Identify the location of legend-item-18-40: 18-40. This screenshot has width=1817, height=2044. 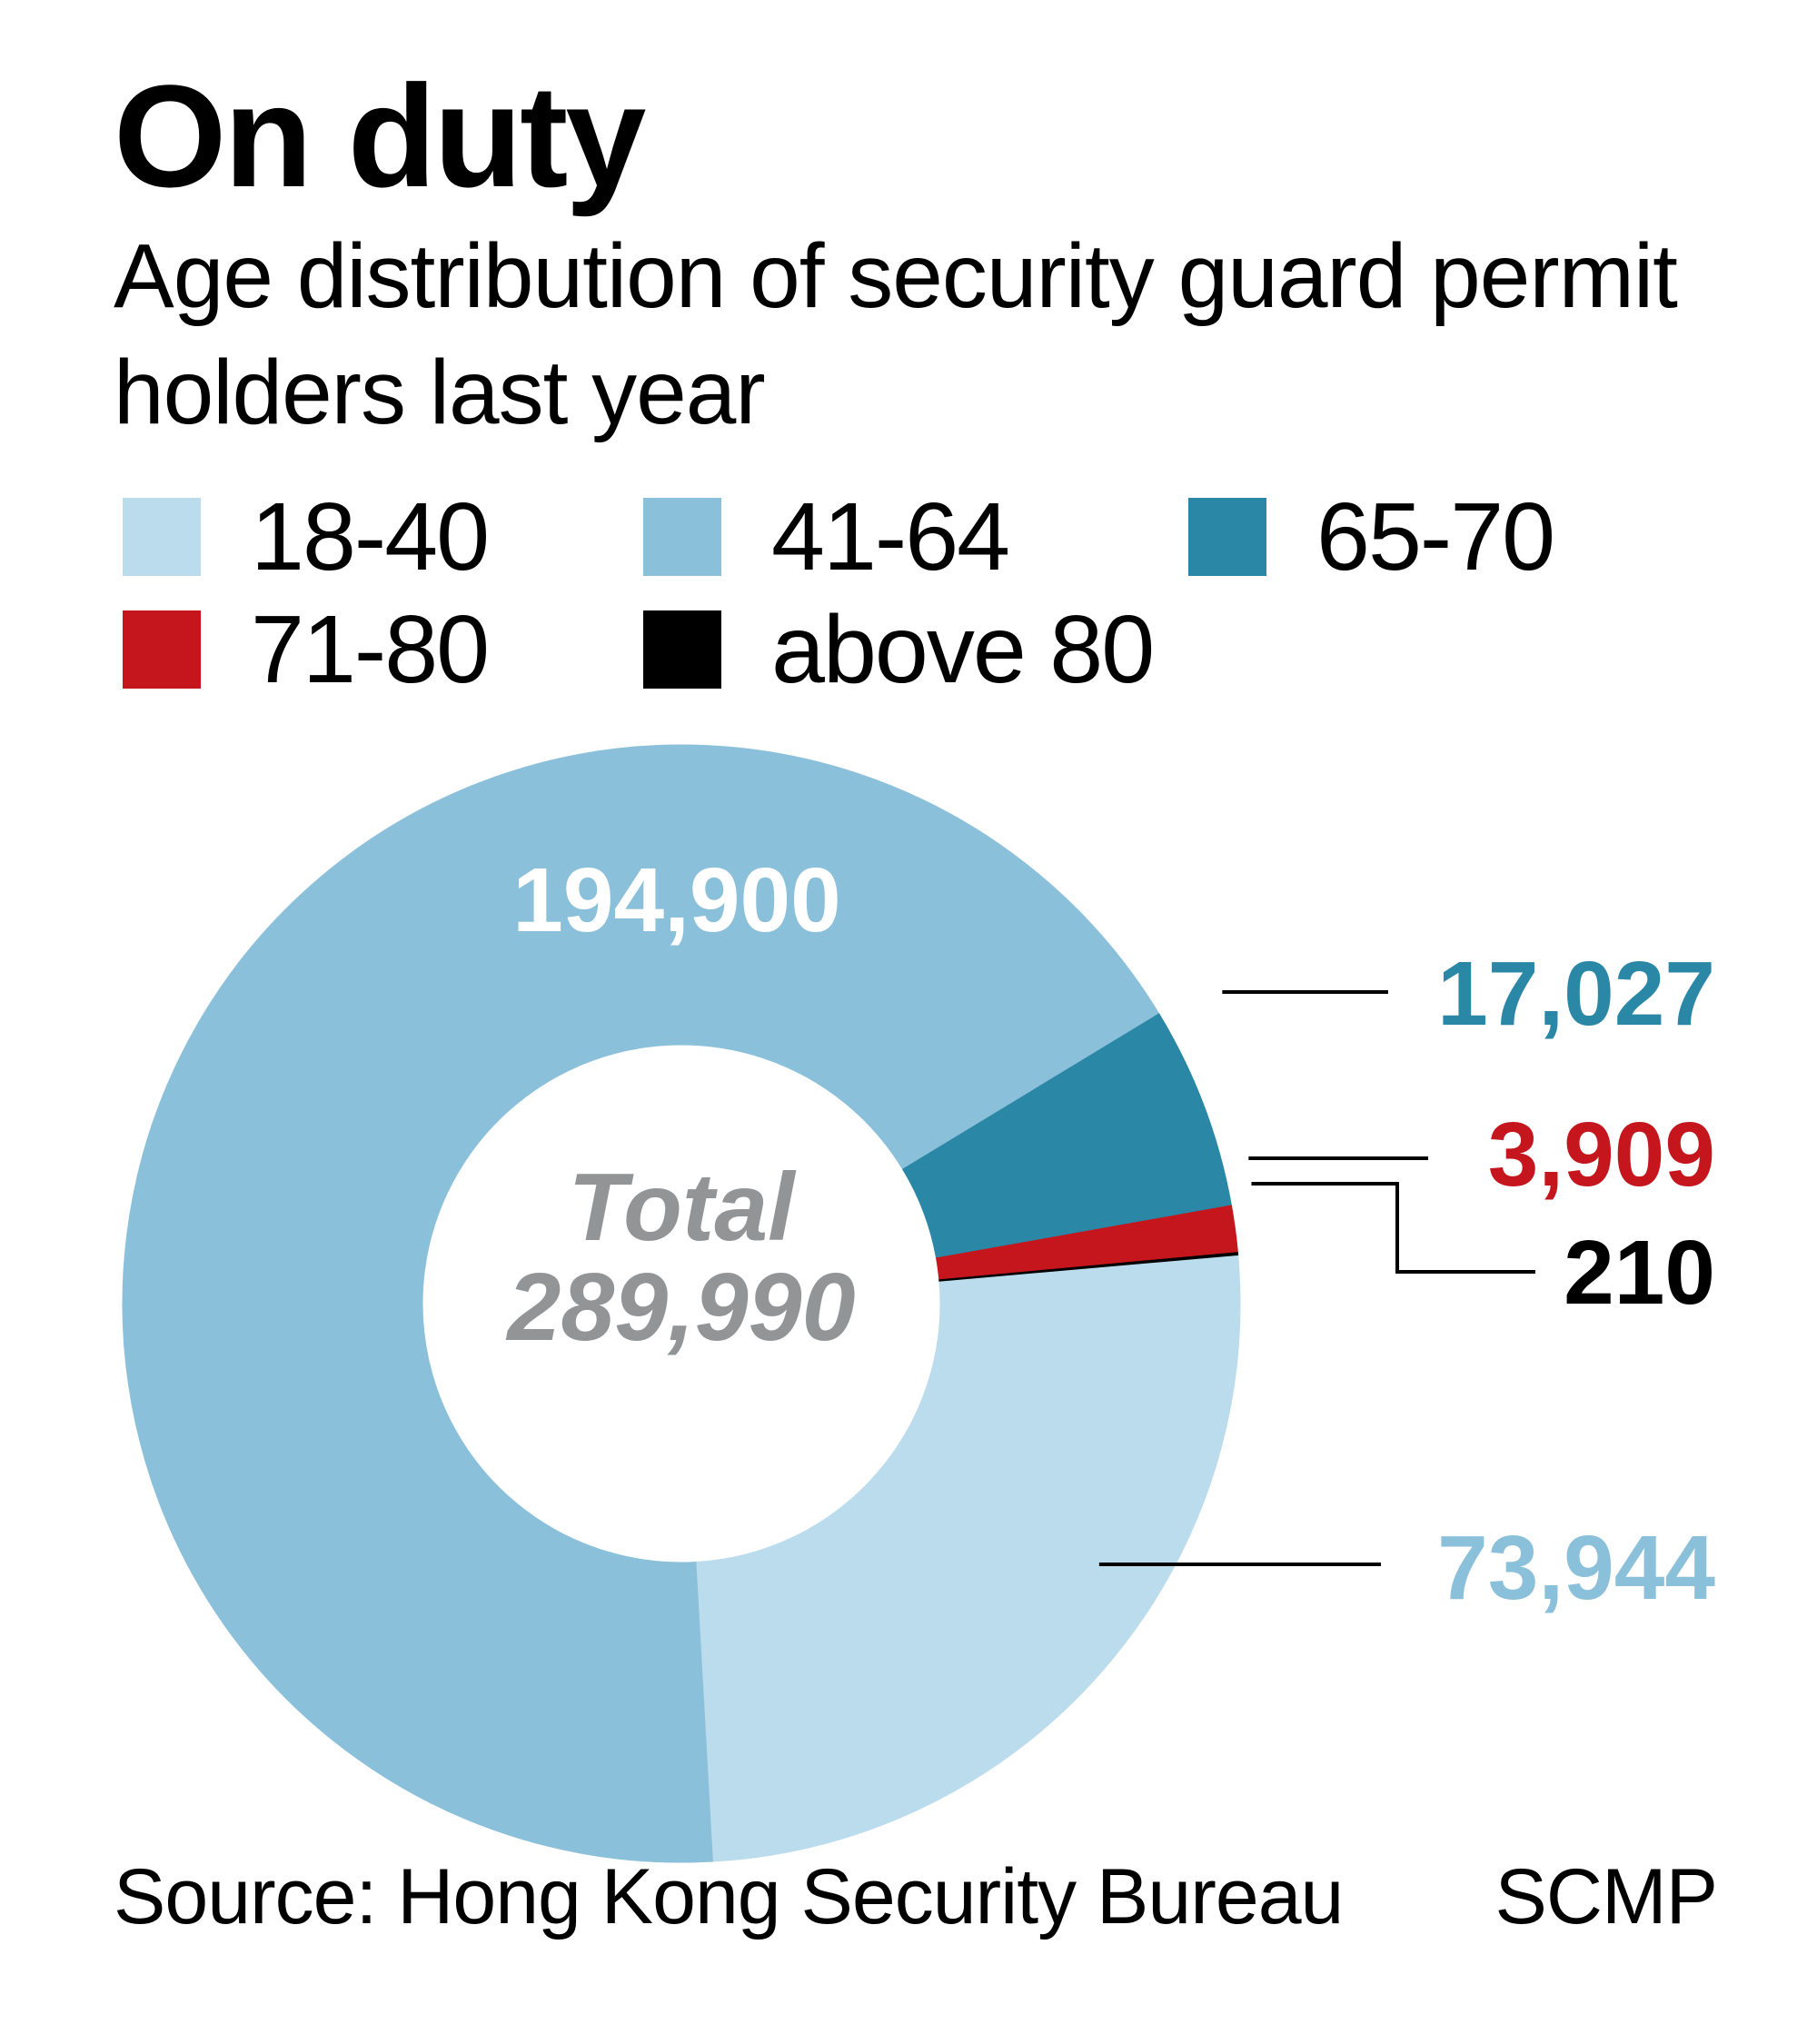
(306, 536).